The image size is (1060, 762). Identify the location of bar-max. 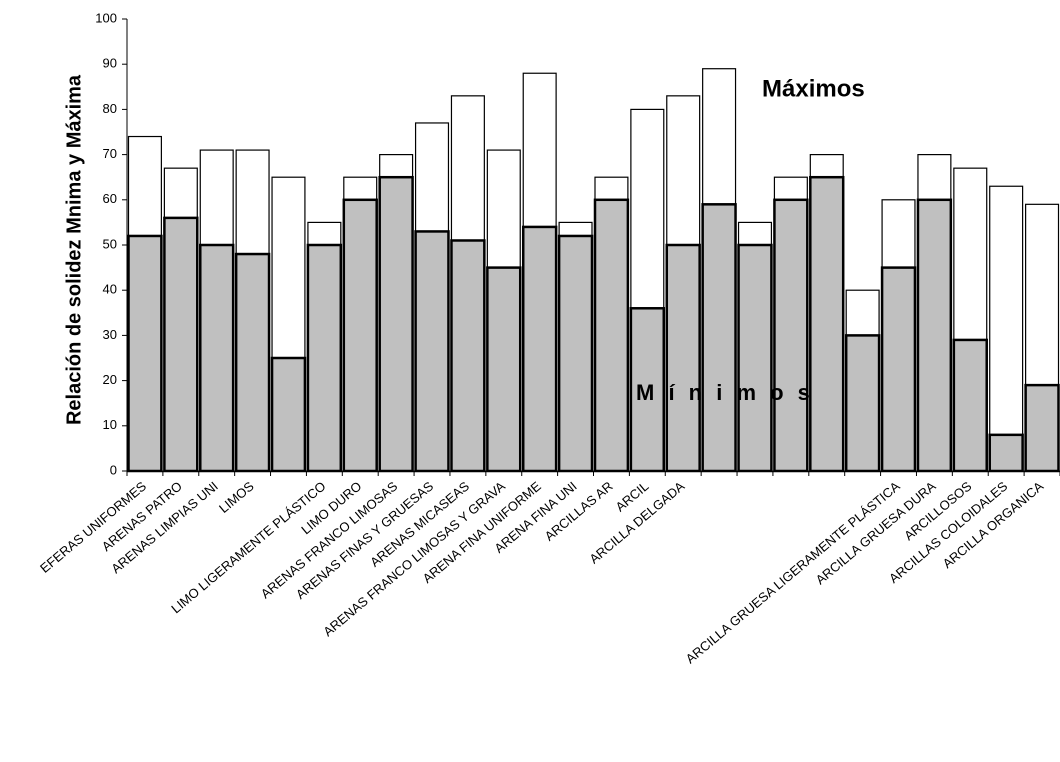
(1006, 328).